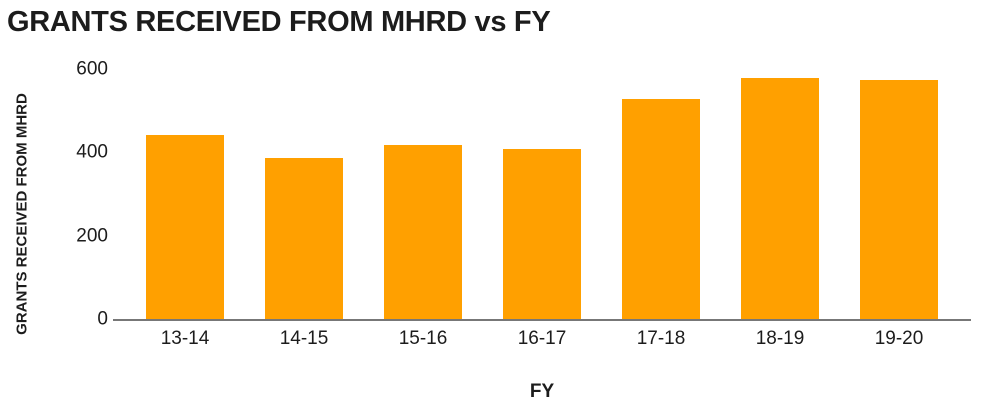  I want to click on y-tick-label: 200, so click(92, 236).